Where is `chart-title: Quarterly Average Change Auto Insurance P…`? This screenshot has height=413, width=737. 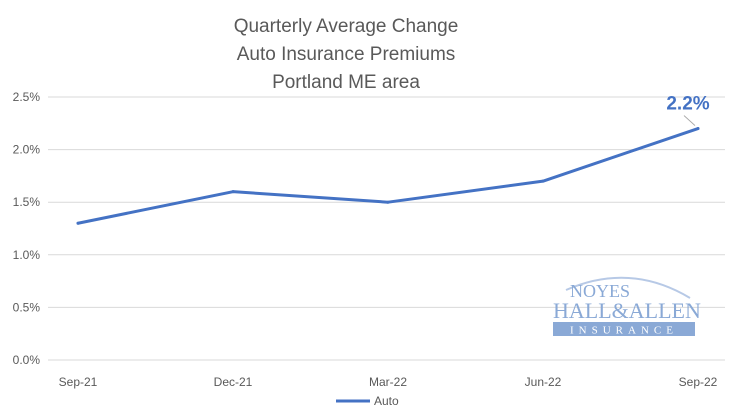 chart-title: Quarterly Average Change Auto Insurance P… is located at coordinates (346, 54).